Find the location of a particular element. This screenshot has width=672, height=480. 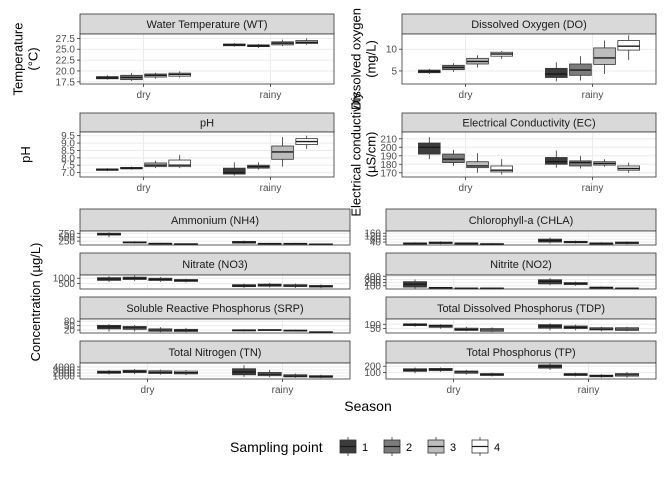

legend-label: 3 is located at coordinates (453, 448).